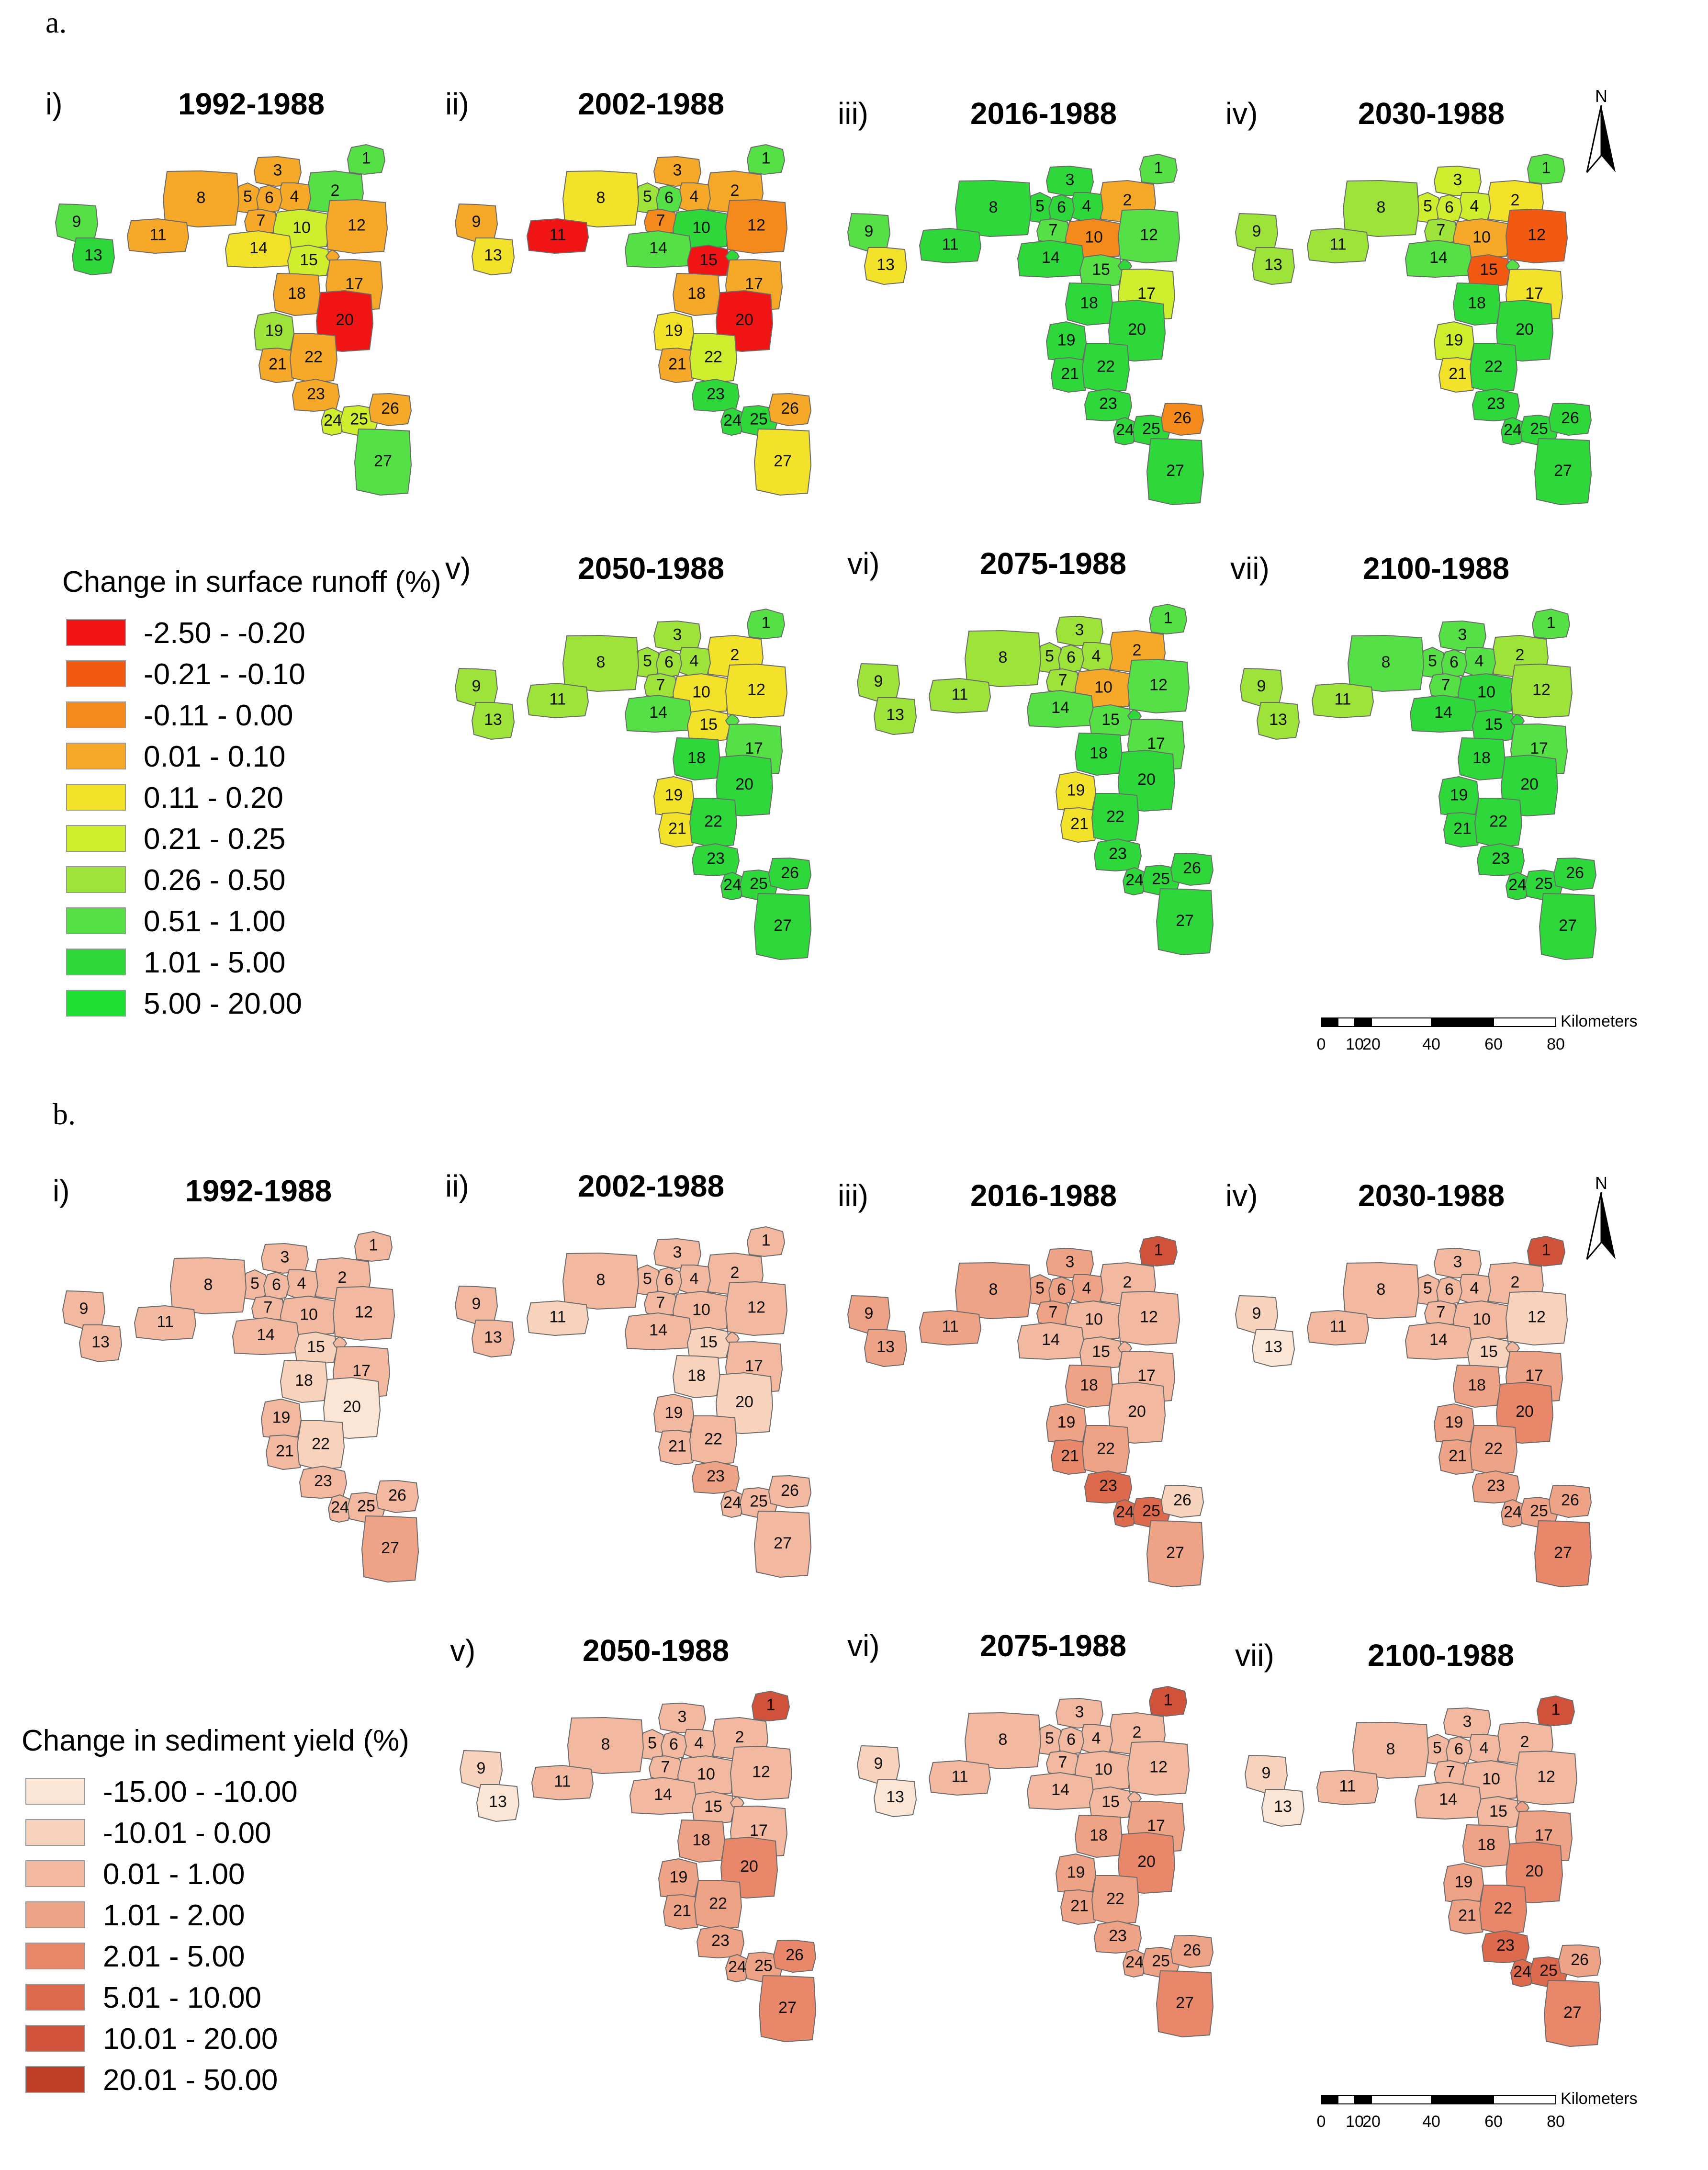 The image size is (1708, 2170). What do you see at coordinates (251, 797) in the screenshot?
I see `legend-item: 0.11 - 0.20` at bounding box center [251, 797].